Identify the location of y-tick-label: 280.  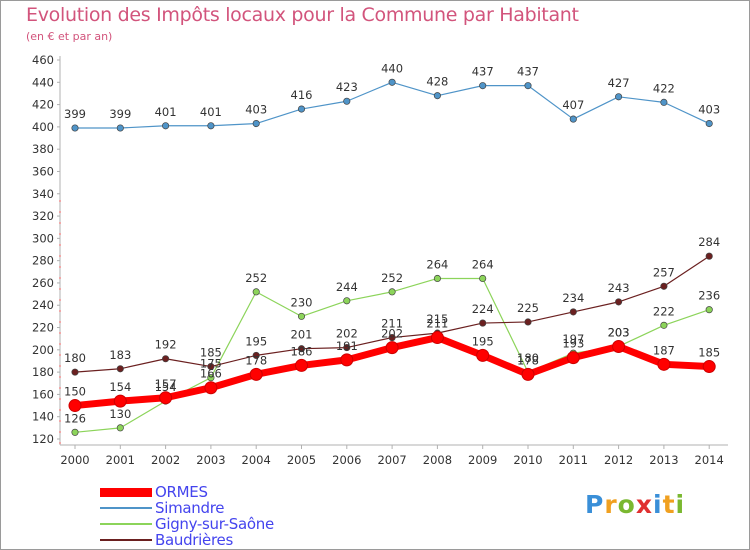
(43, 261).